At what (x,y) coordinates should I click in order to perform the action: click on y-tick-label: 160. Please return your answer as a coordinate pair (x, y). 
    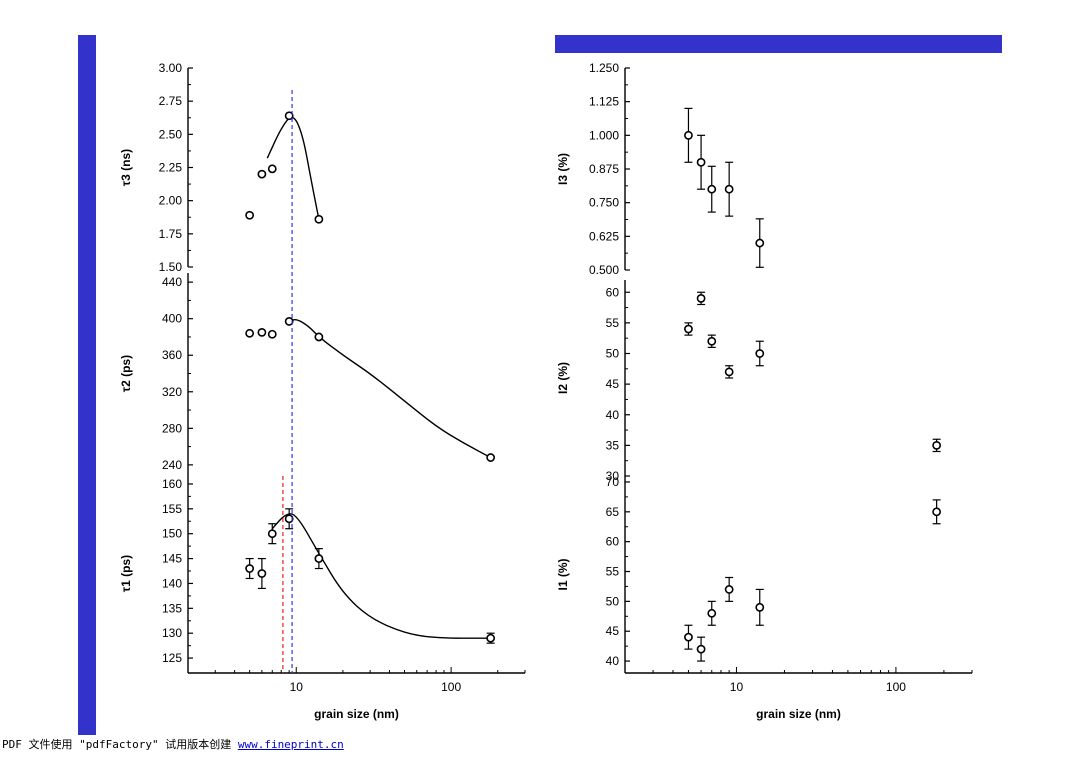
    Looking at the image, I should click on (172, 484).